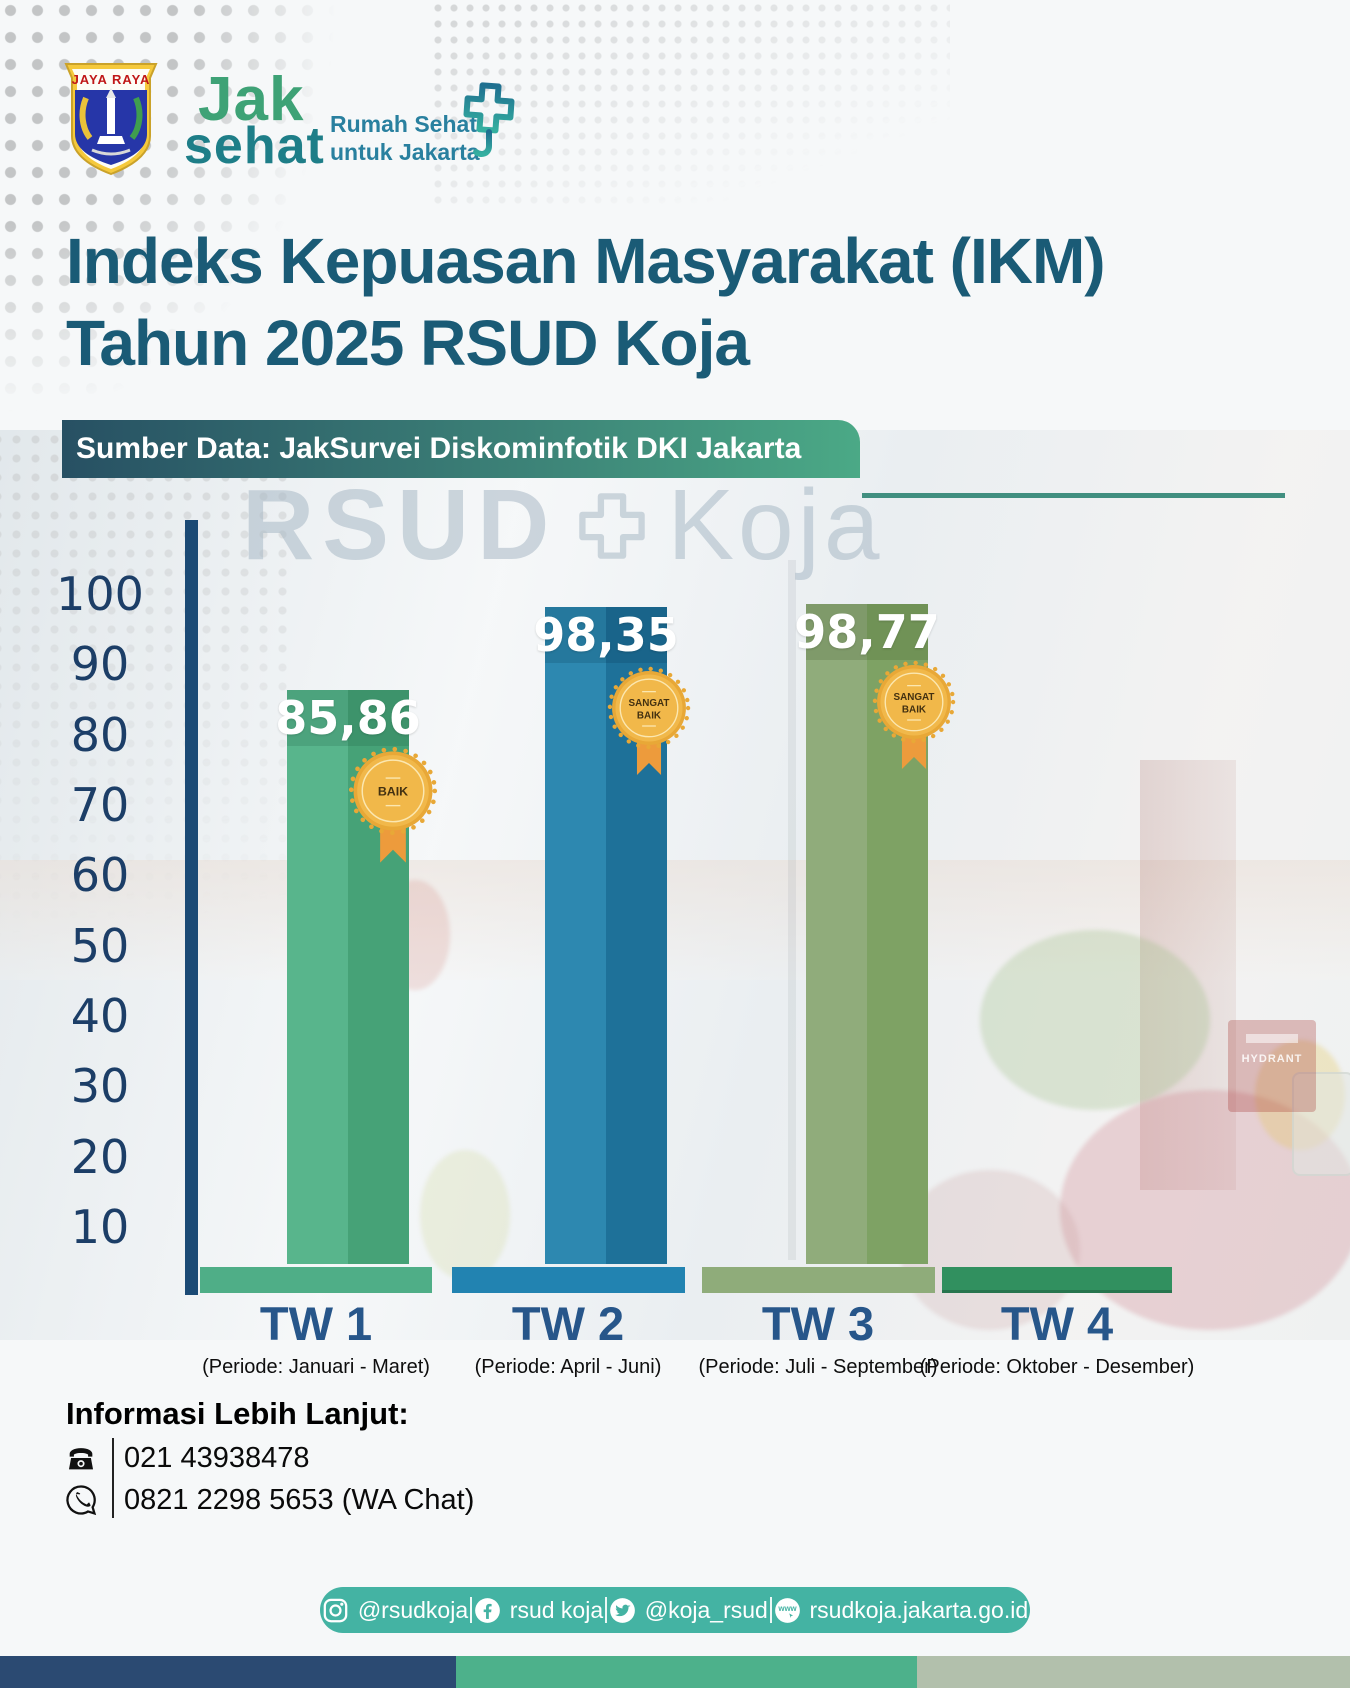 Image resolution: width=1350 pixels, height=1688 pixels. Describe the element at coordinates (100, 664) in the screenshot. I see `y-tick: 90` at that location.